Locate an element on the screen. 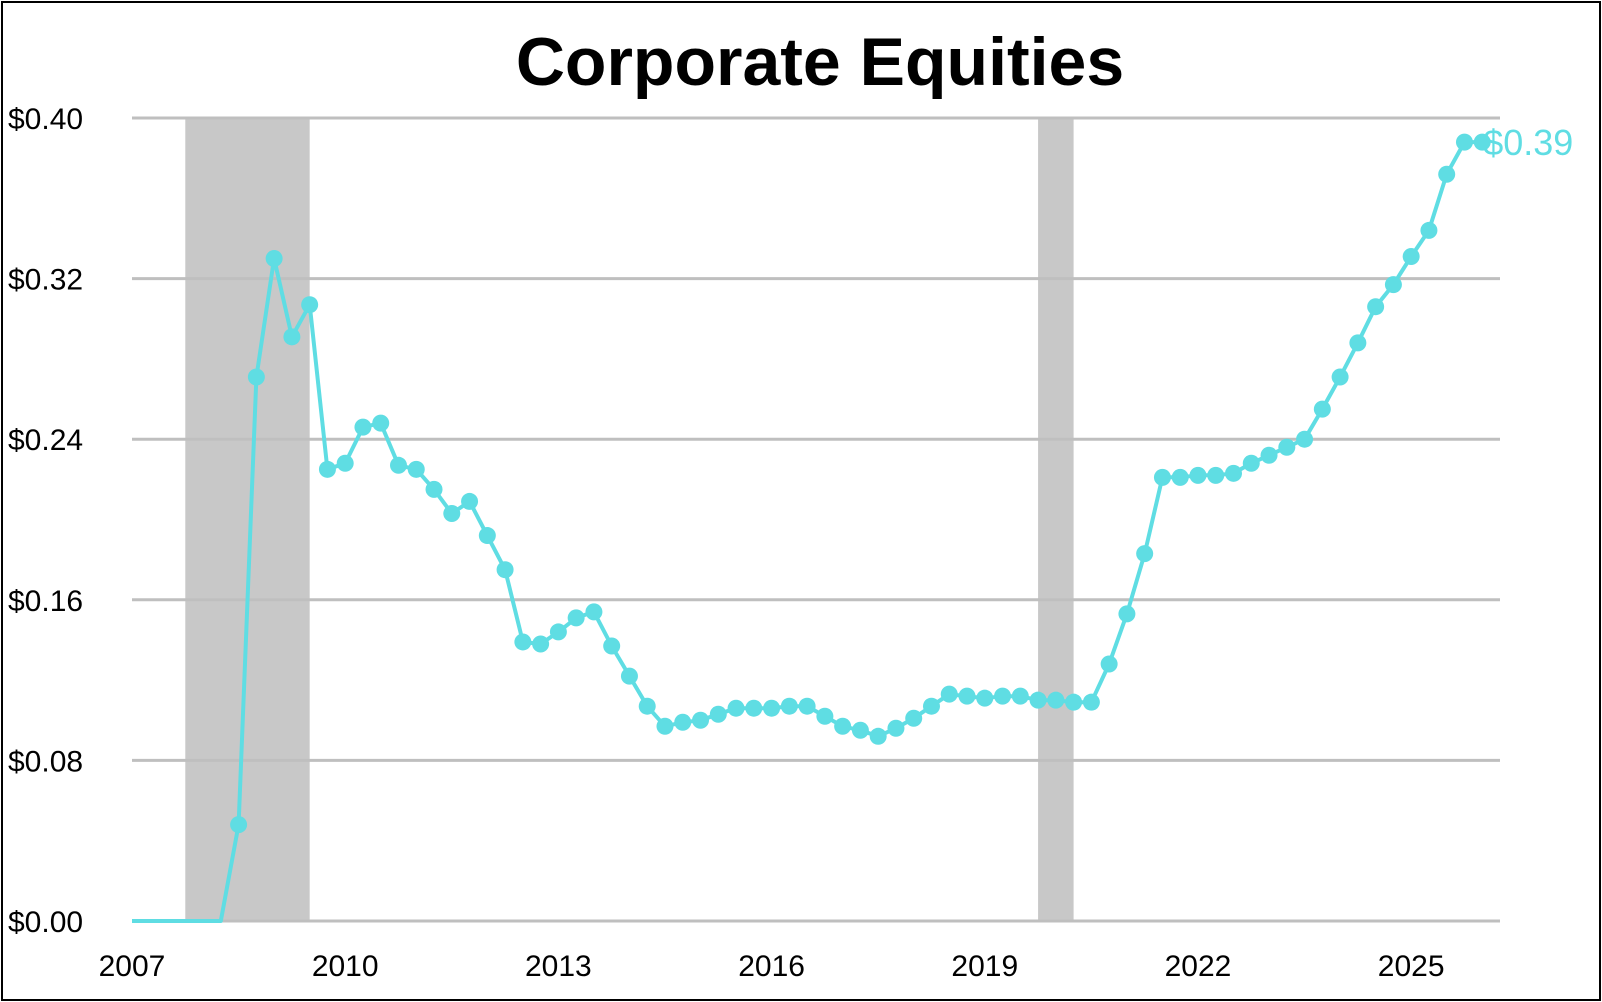 Image resolution: width=1602 pixels, height=1002 pixels. x-tick-label: 2019 is located at coordinates (984, 966).